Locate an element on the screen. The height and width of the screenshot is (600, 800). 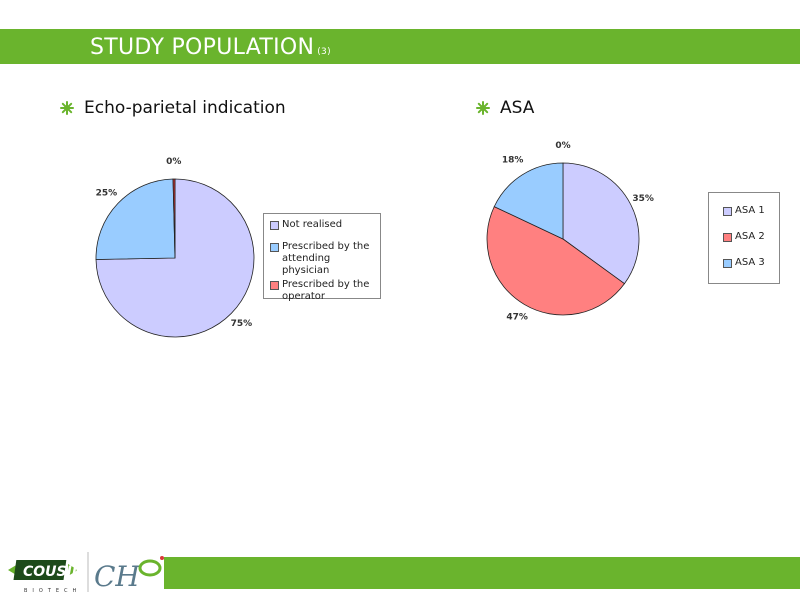
pie-data-label: 18% is located at coordinates (513, 161).